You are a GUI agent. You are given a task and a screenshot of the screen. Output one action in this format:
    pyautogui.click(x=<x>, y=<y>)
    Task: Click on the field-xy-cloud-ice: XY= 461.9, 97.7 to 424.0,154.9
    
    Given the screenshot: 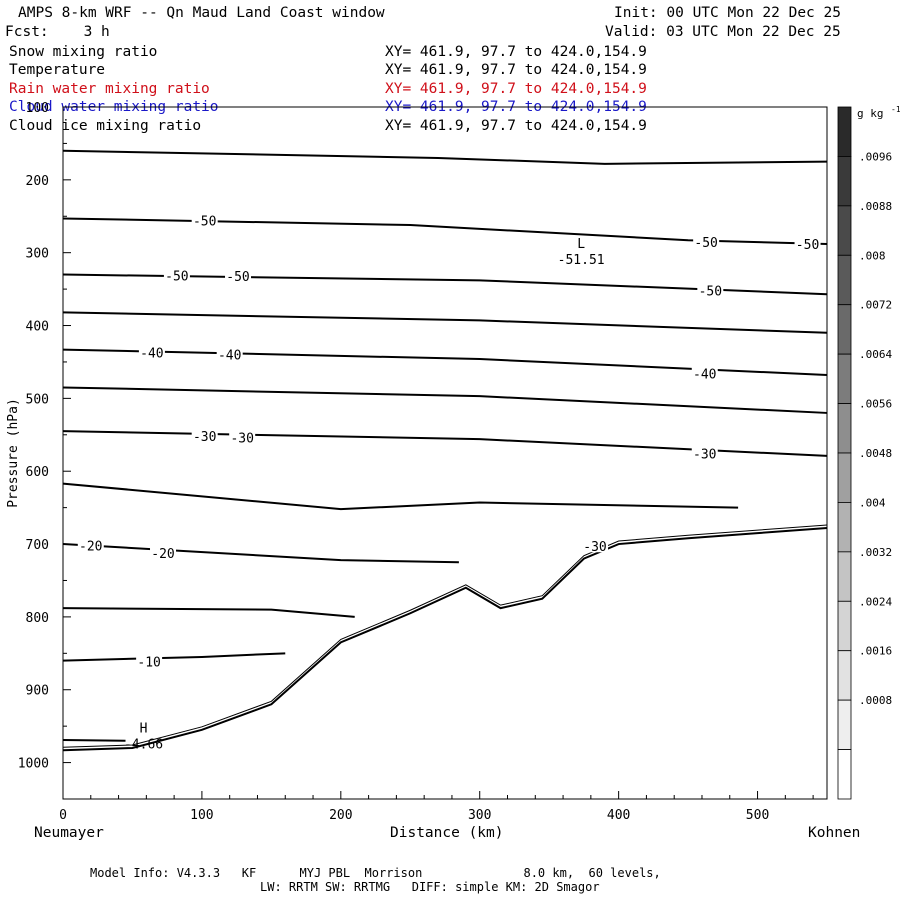 What is the action you would take?
    pyautogui.click(x=516, y=126)
    